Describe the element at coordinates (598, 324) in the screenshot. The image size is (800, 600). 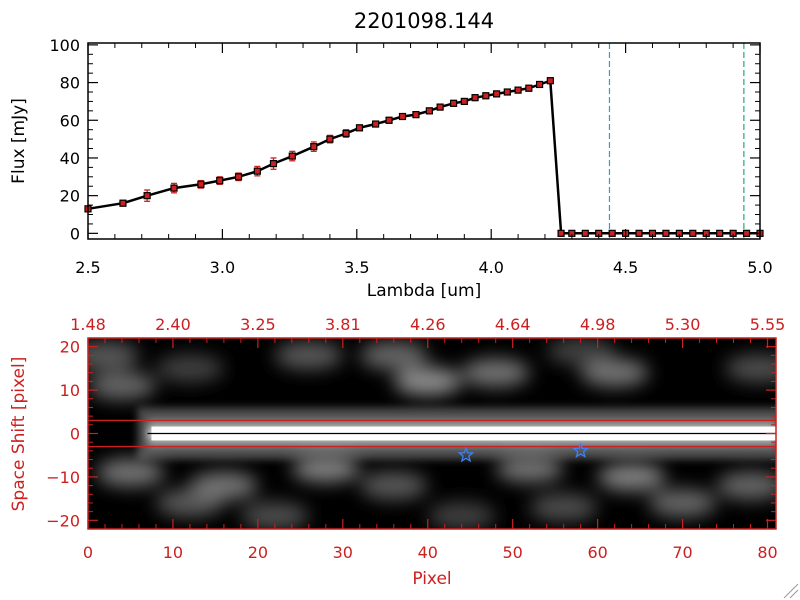
I see `top-tick-label: 4.98` at that location.